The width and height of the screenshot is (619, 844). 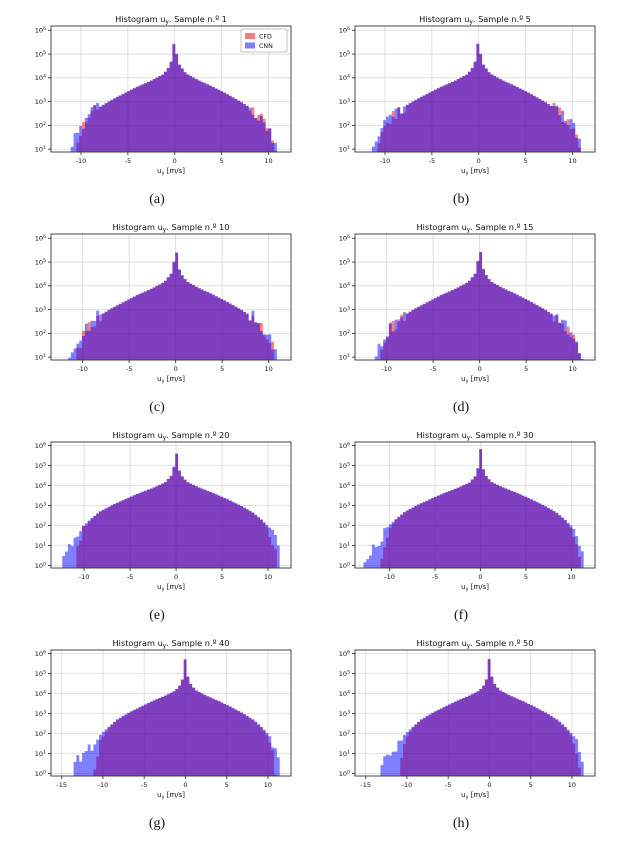 What do you see at coordinates (157, 615) in the screenshot?
I see `subplot-e-caption: (e)` at bounding box center [157, 615].